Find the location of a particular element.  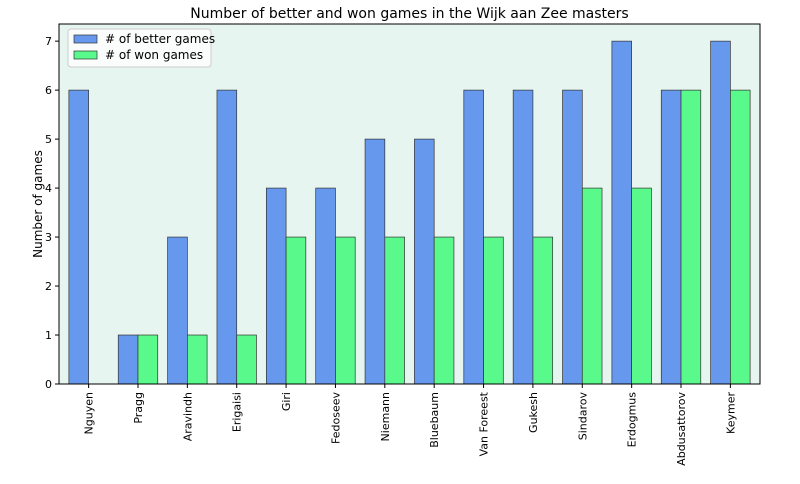

legend-box is located at coordinates (139, 48).